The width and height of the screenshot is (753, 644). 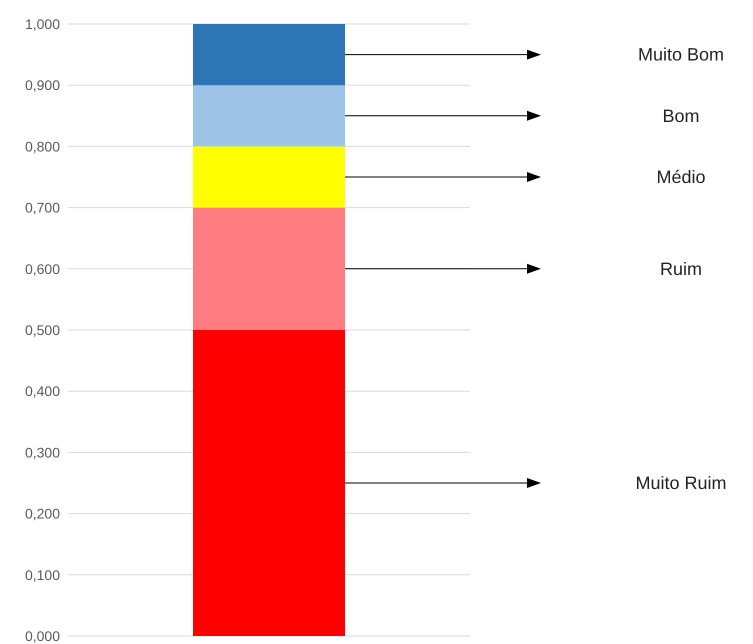 I want to click on y-tick-label: 1,000, so click(x=42, y=24).